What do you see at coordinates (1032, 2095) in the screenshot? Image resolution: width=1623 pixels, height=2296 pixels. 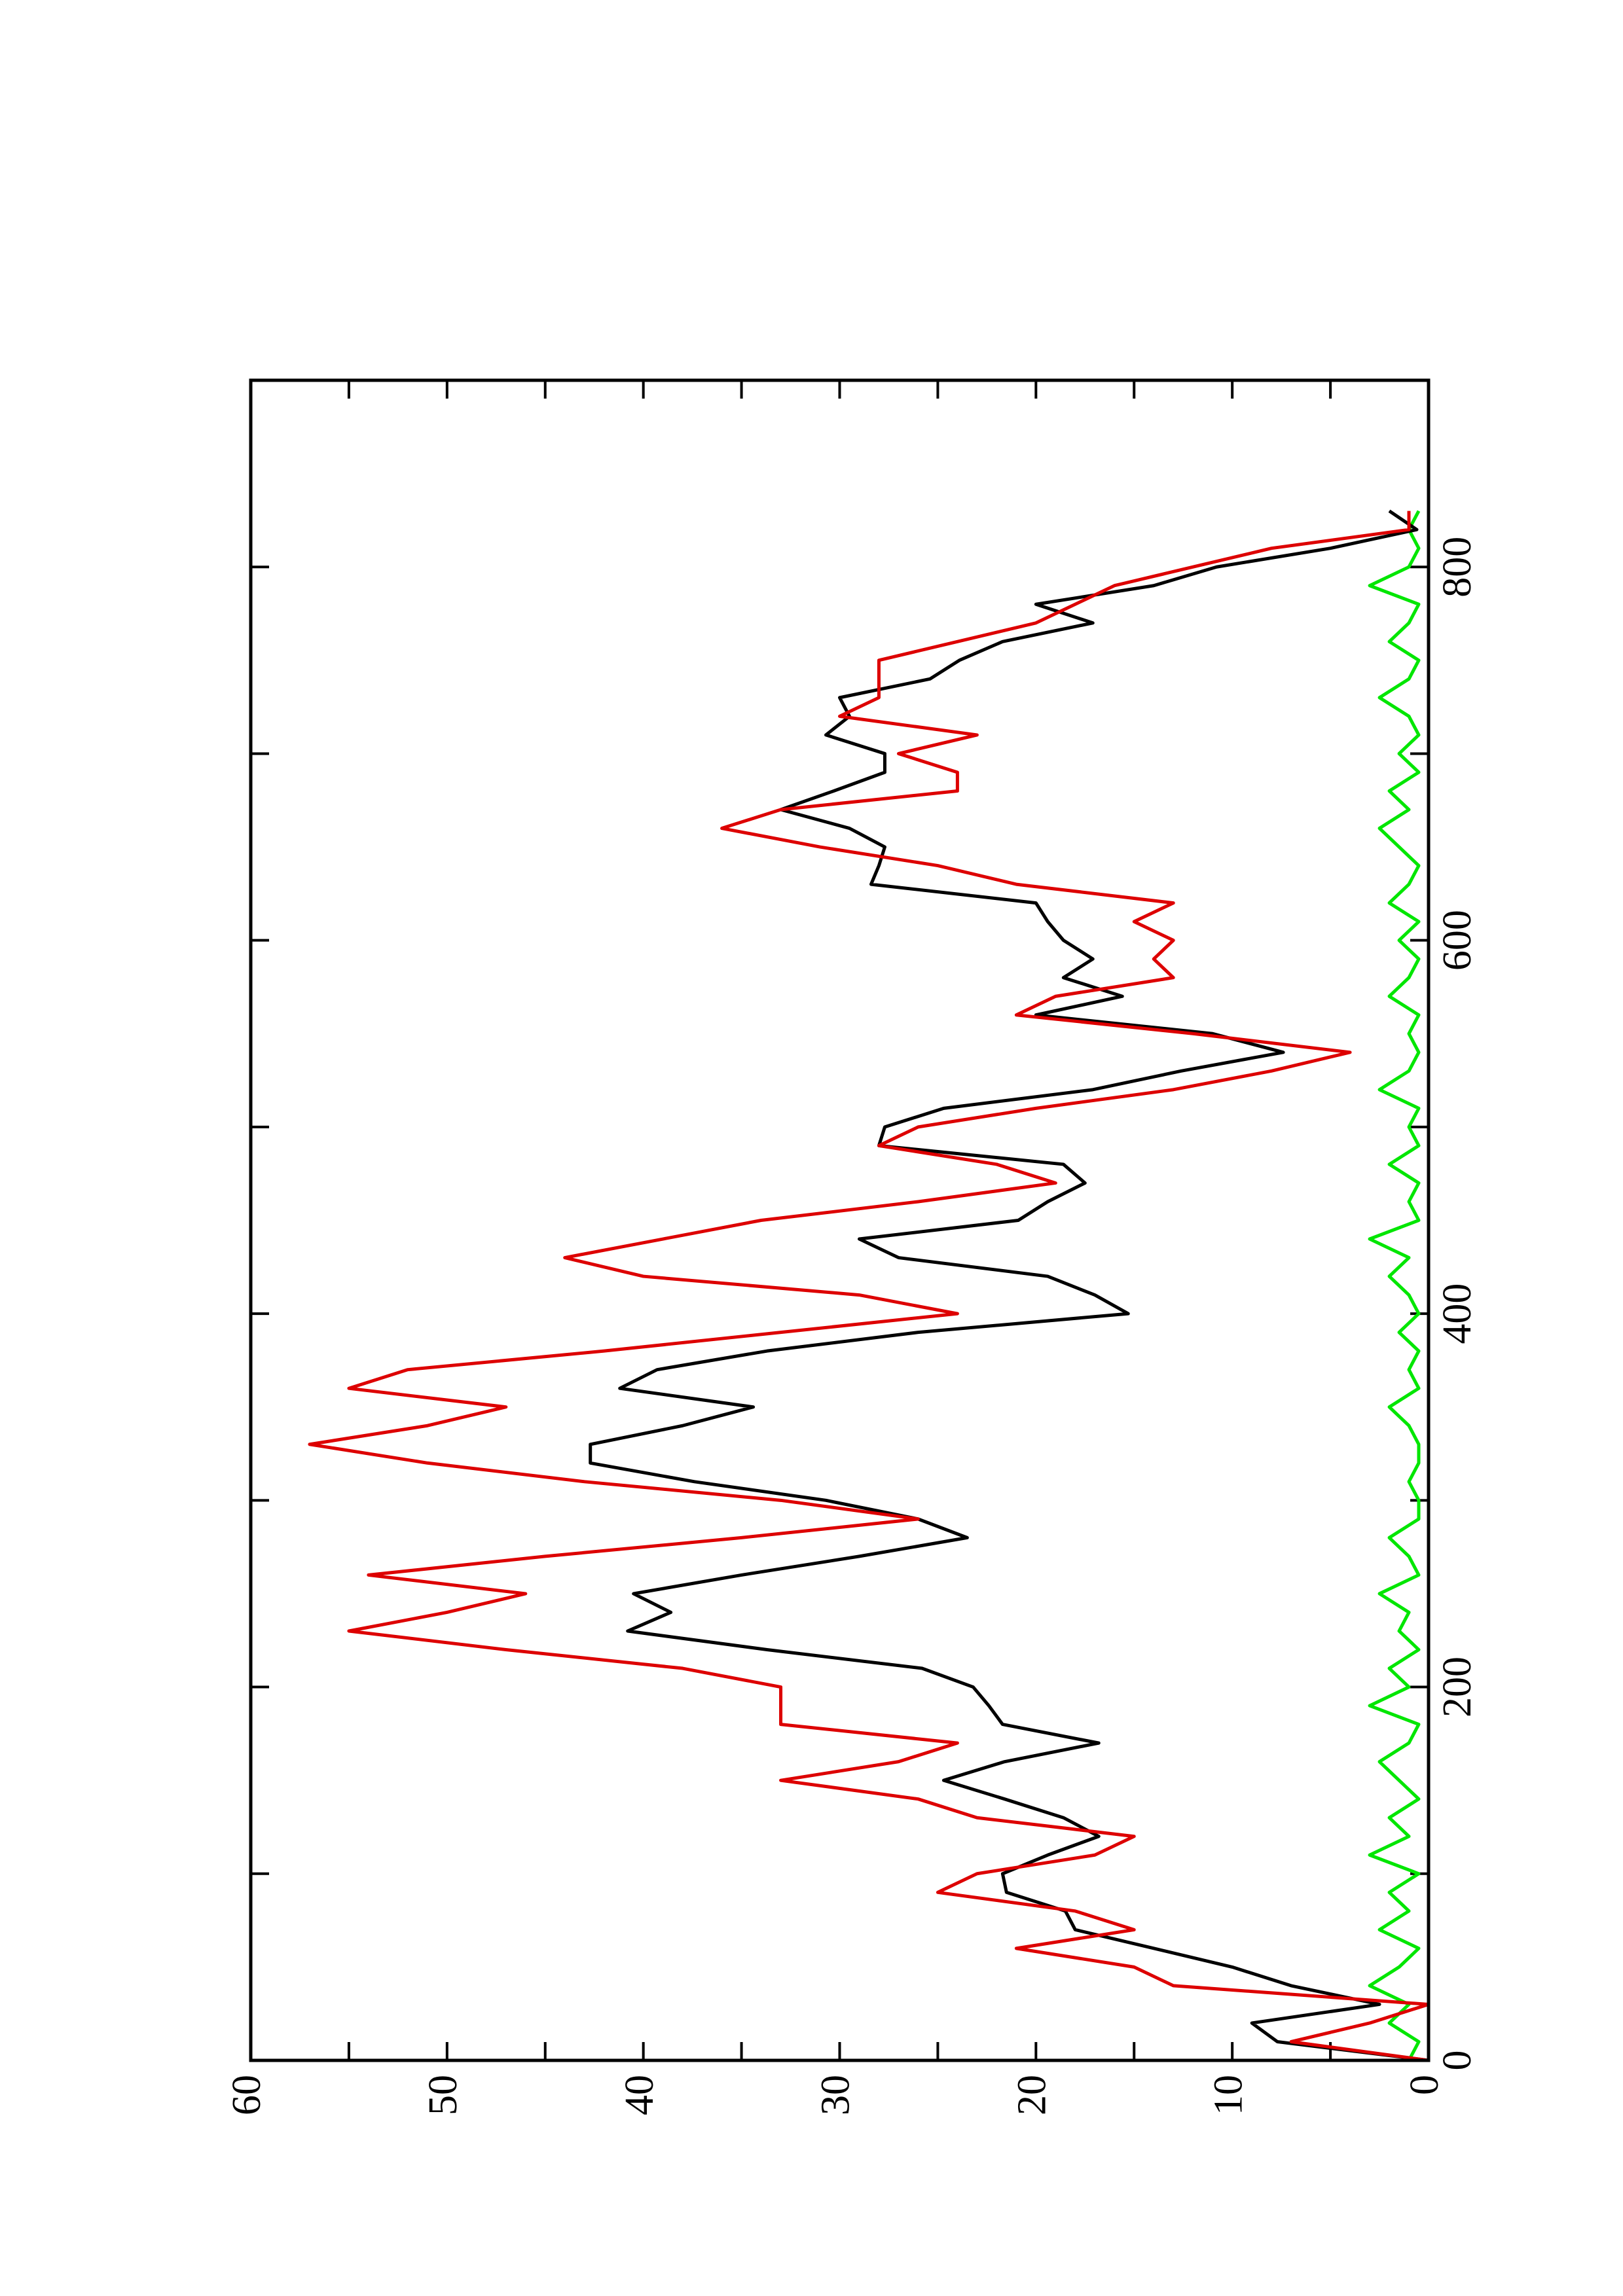 I see `y-tick-label: 20` at bounding box center [1032, 2095].